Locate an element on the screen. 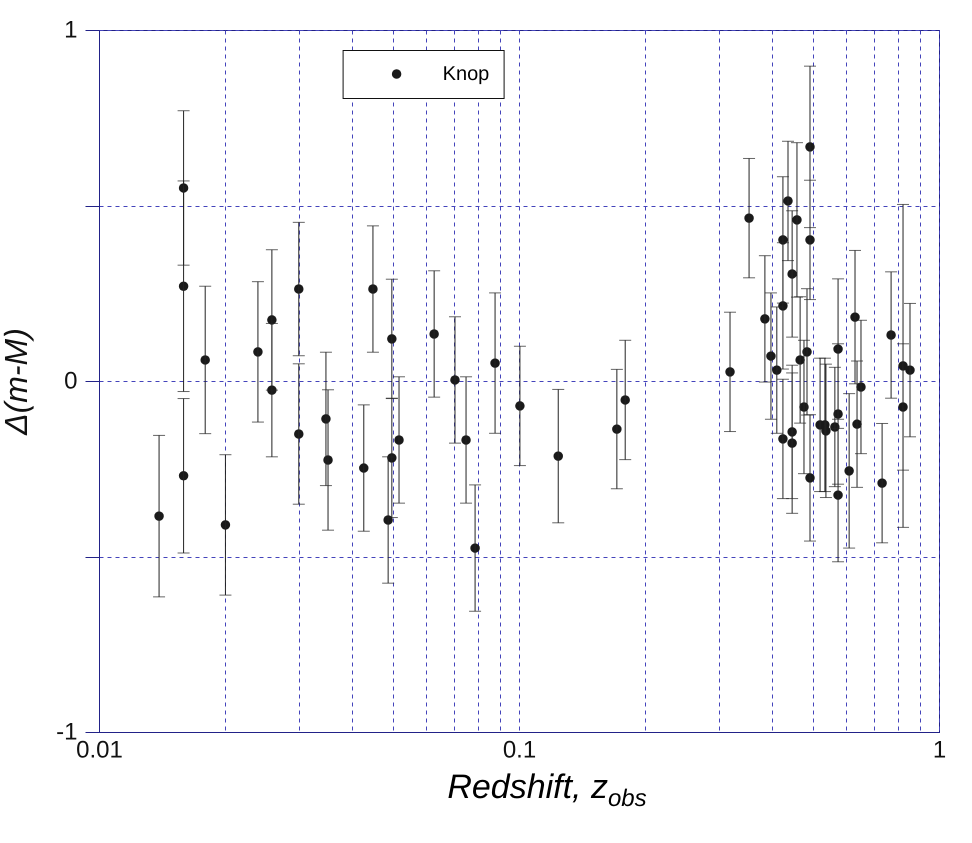 The height and width of the screenshot is (843, 972). x-tick-label: 0.1 is located at coordinates (519, 750).